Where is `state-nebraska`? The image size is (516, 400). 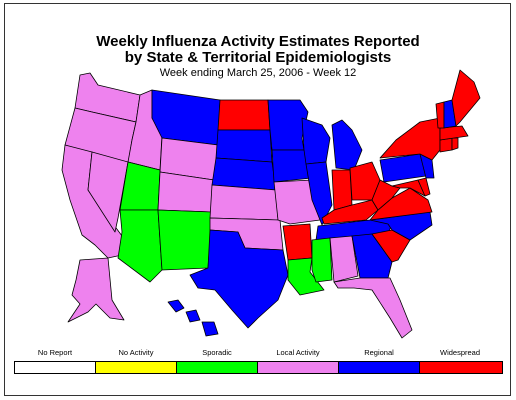 state-nebraska is located at coordinates (244, 174).